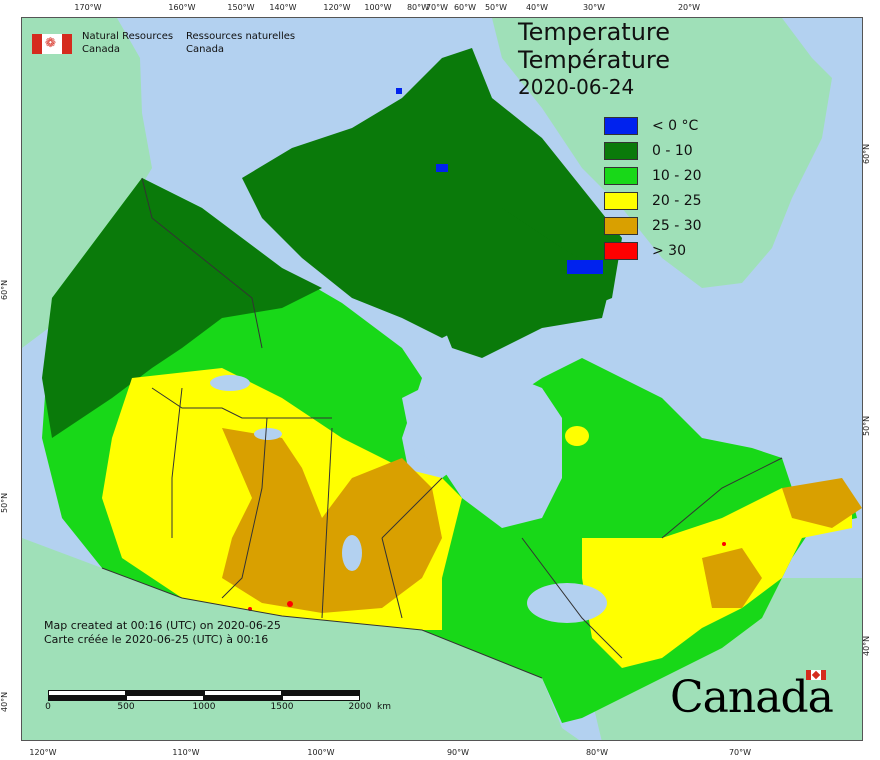 This screenshot has height=760, width=880. I want to click on graticule-label-top: 160°W, so click(182, 7).